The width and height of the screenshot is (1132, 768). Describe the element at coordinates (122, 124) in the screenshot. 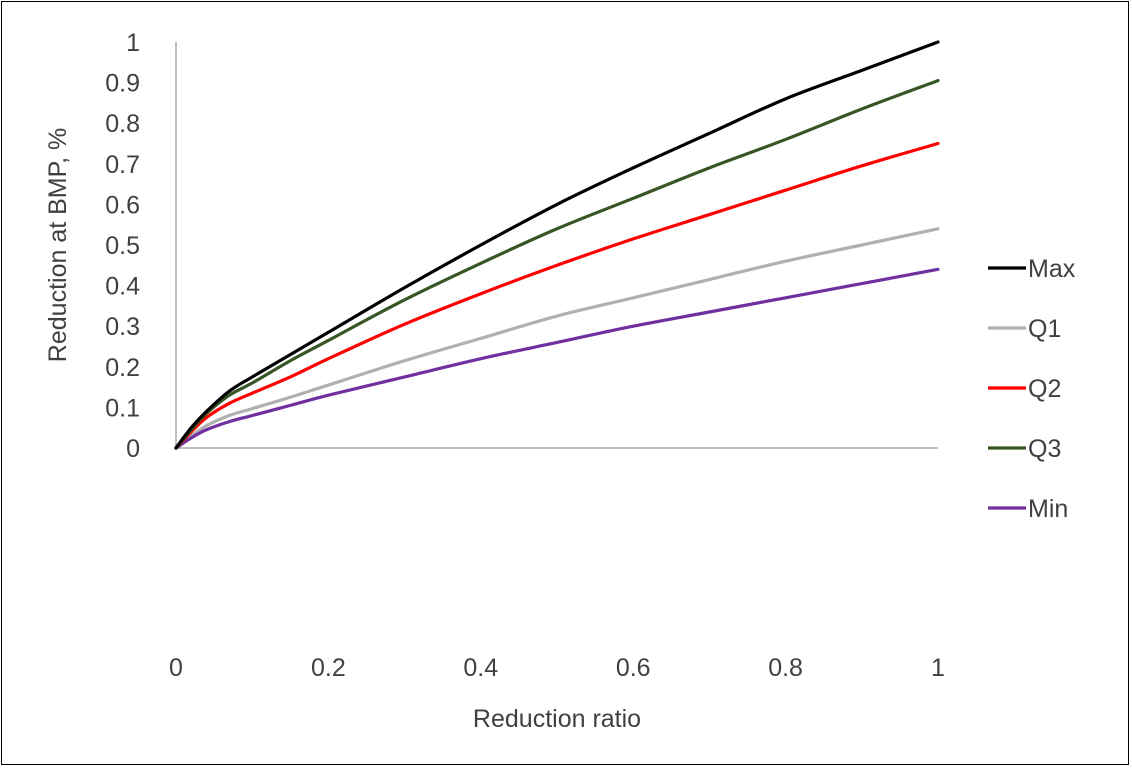

I see `y-tick-label: 0.8` at that location.